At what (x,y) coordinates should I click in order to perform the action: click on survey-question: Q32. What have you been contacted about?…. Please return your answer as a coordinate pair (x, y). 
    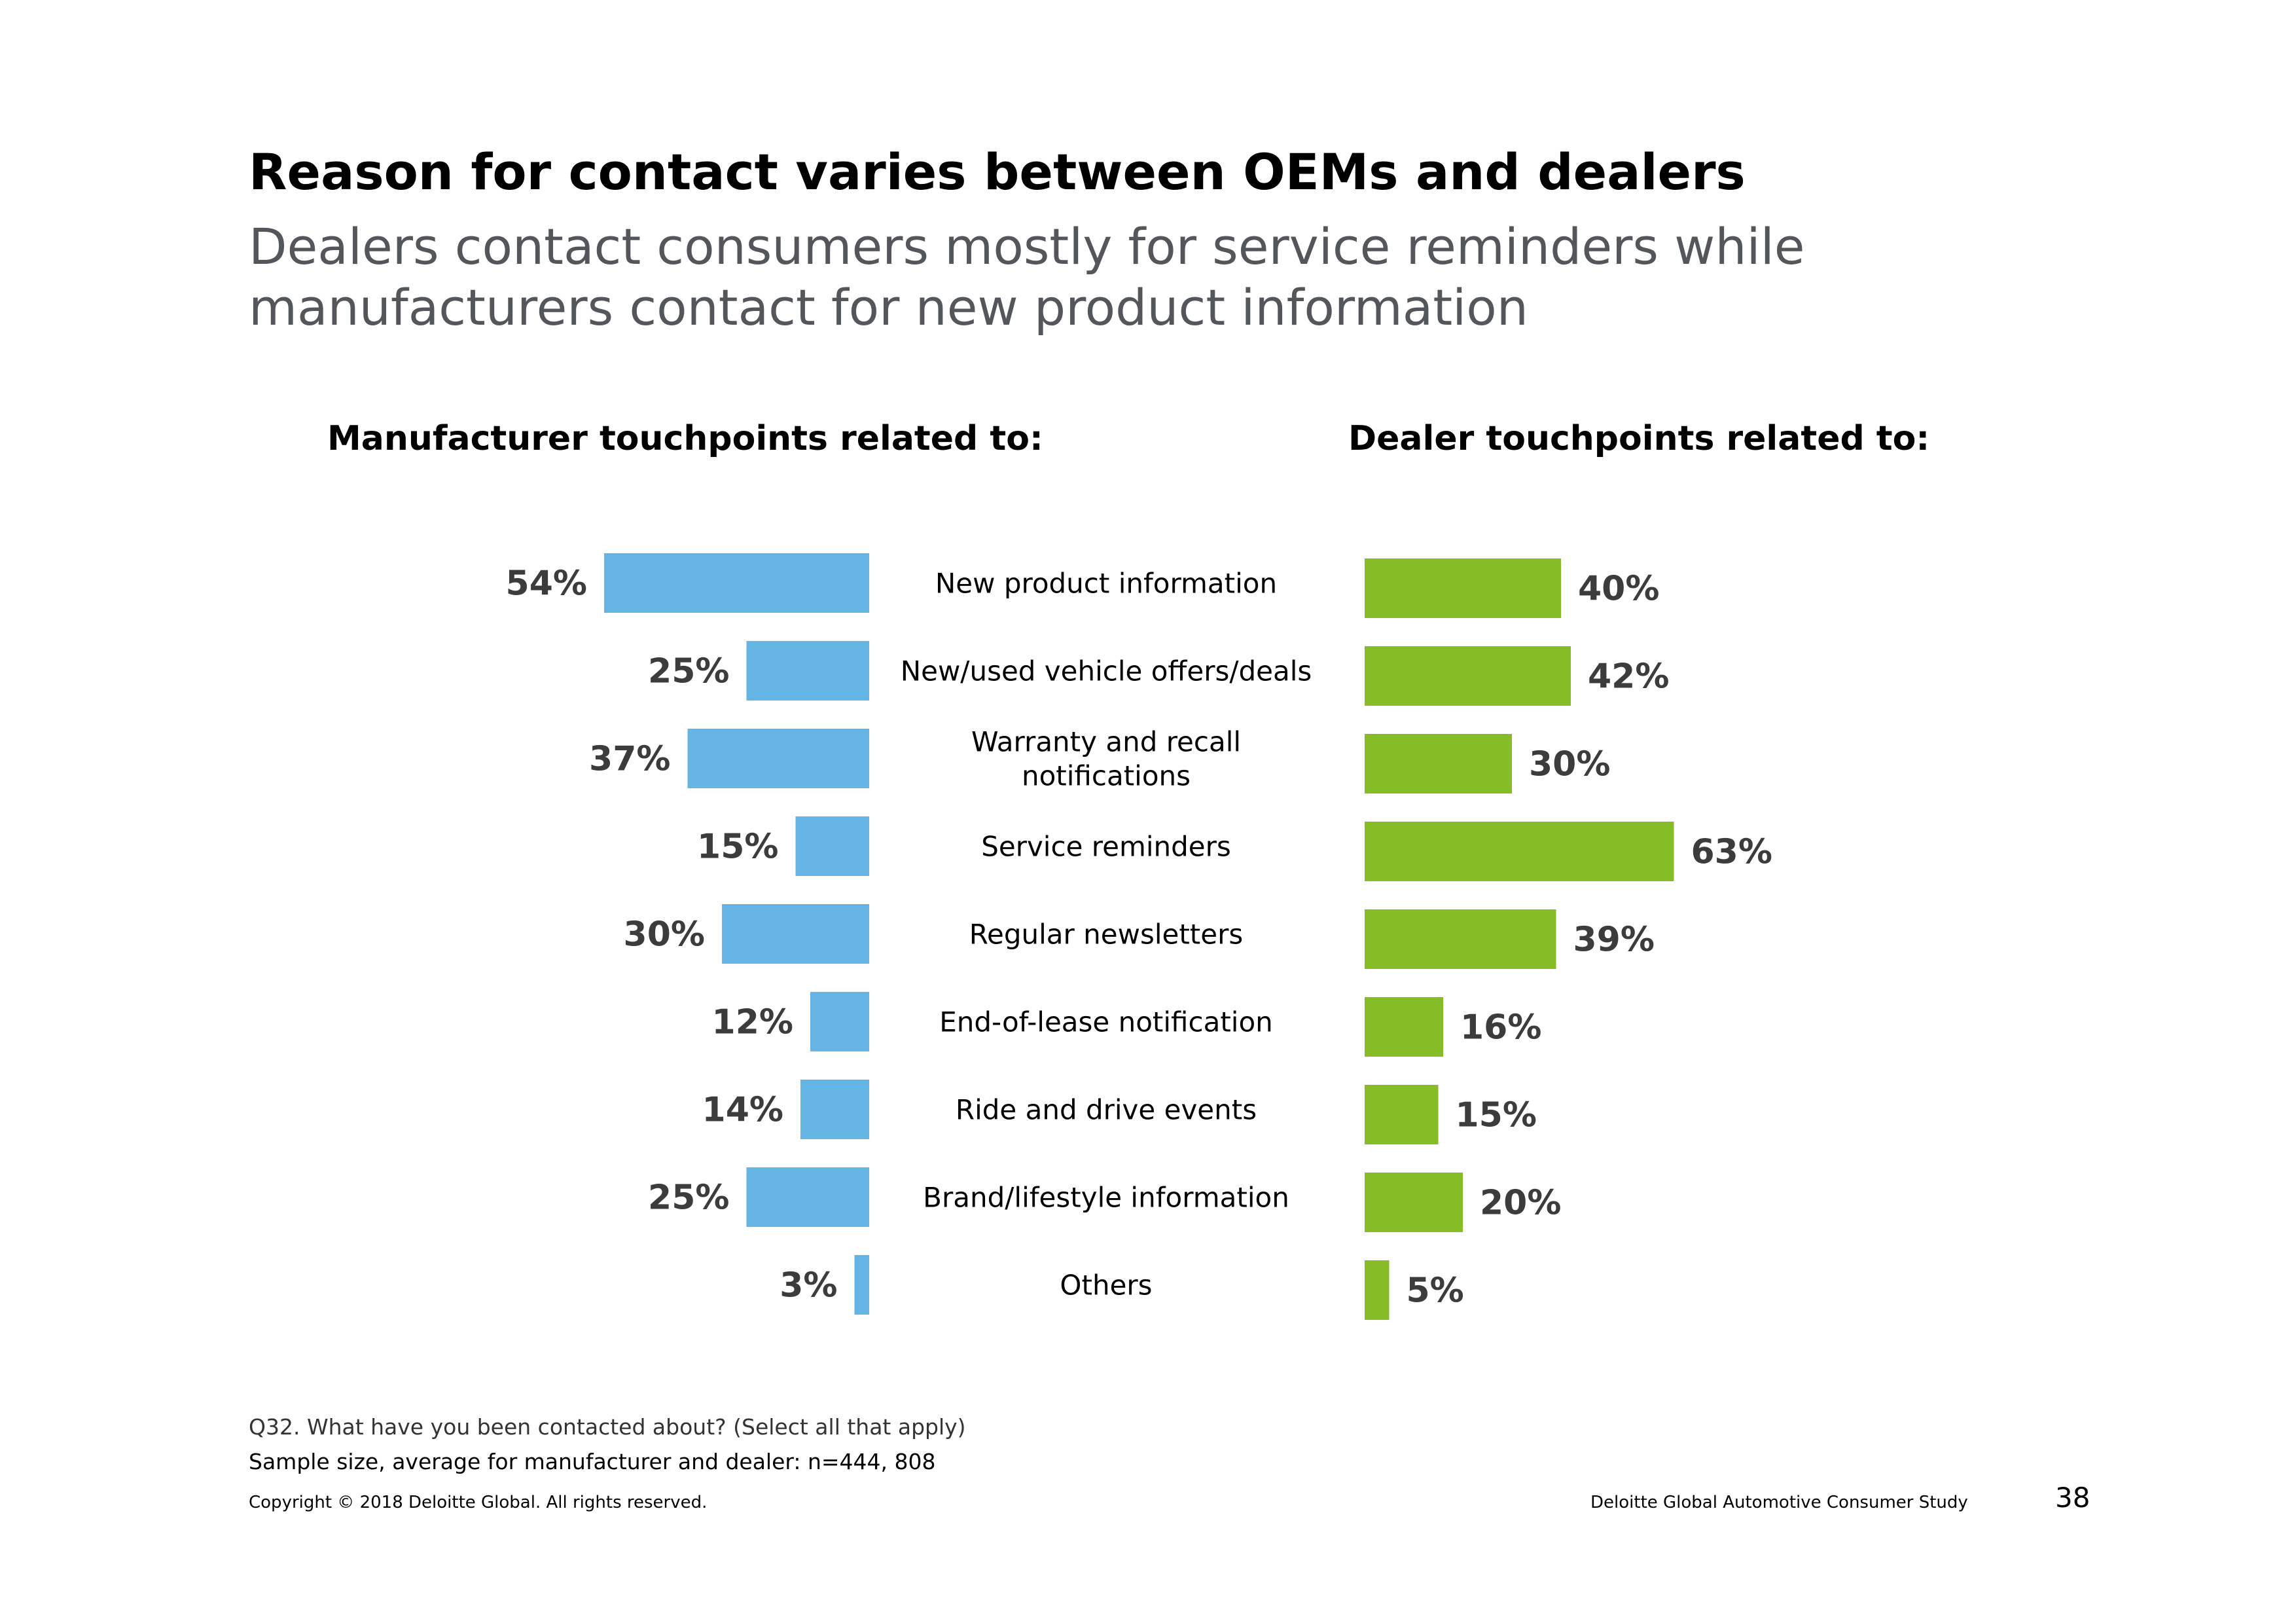
    Looking at the image, I should click on (607, 1427).